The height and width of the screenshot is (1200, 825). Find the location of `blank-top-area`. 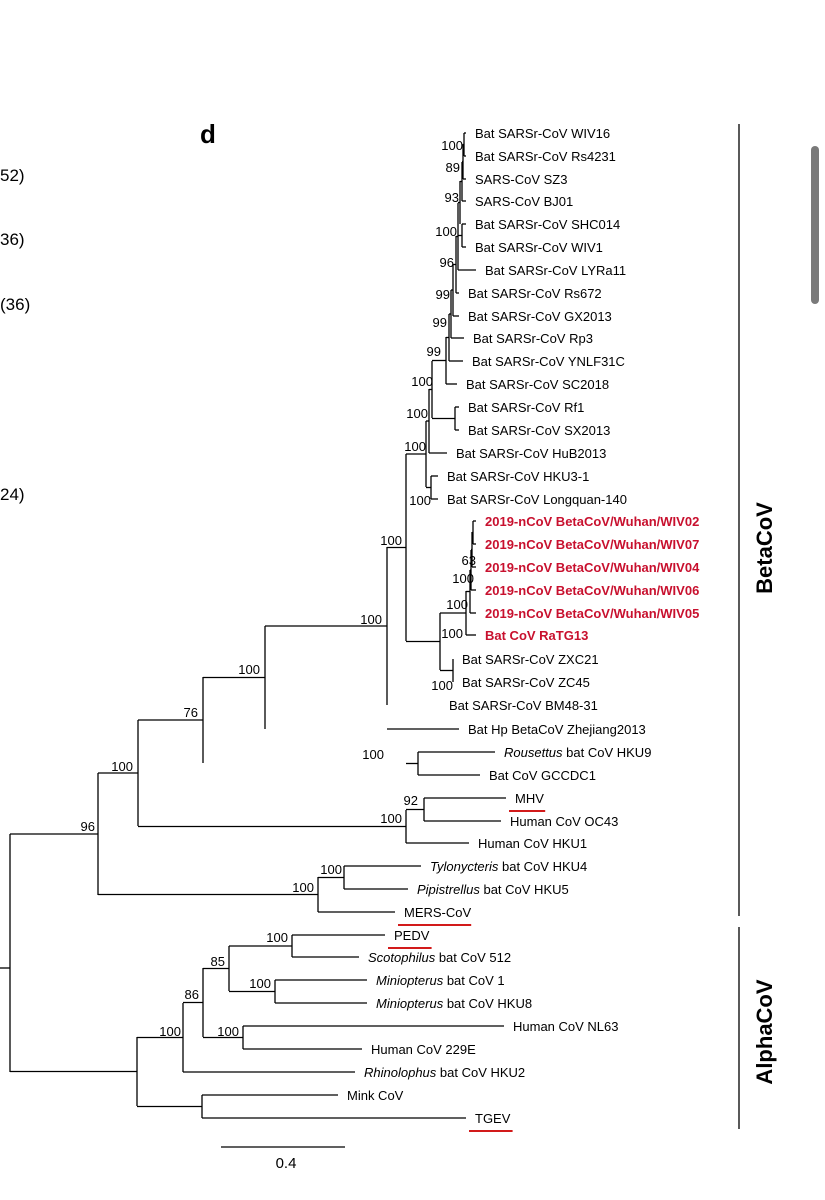

blank-top-area is located at coordinates (412, 50).